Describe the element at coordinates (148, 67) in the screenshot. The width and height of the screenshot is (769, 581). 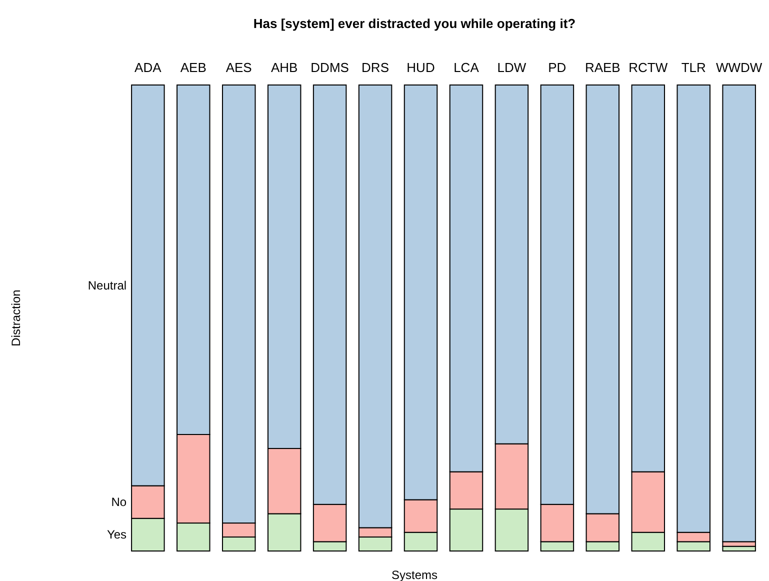
I see `x-tick-label: ADA` at that location.